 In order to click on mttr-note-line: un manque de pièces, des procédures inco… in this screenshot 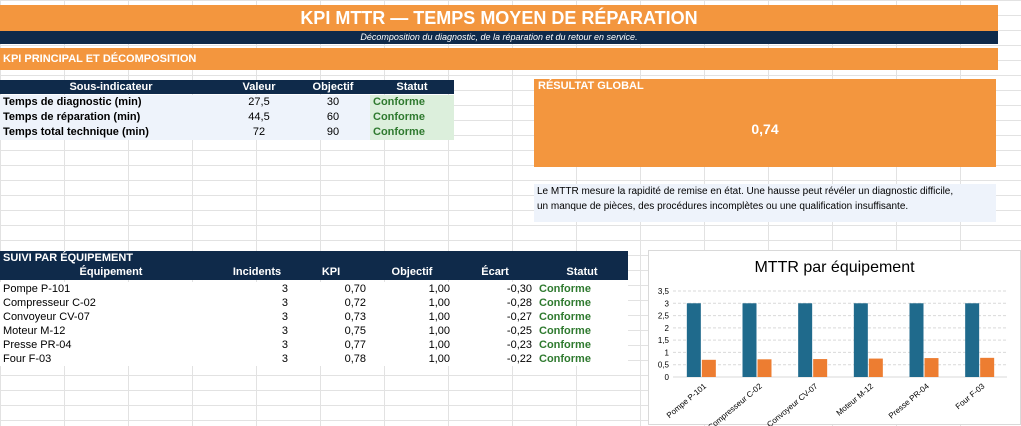, I will do `click(723, 206)`.